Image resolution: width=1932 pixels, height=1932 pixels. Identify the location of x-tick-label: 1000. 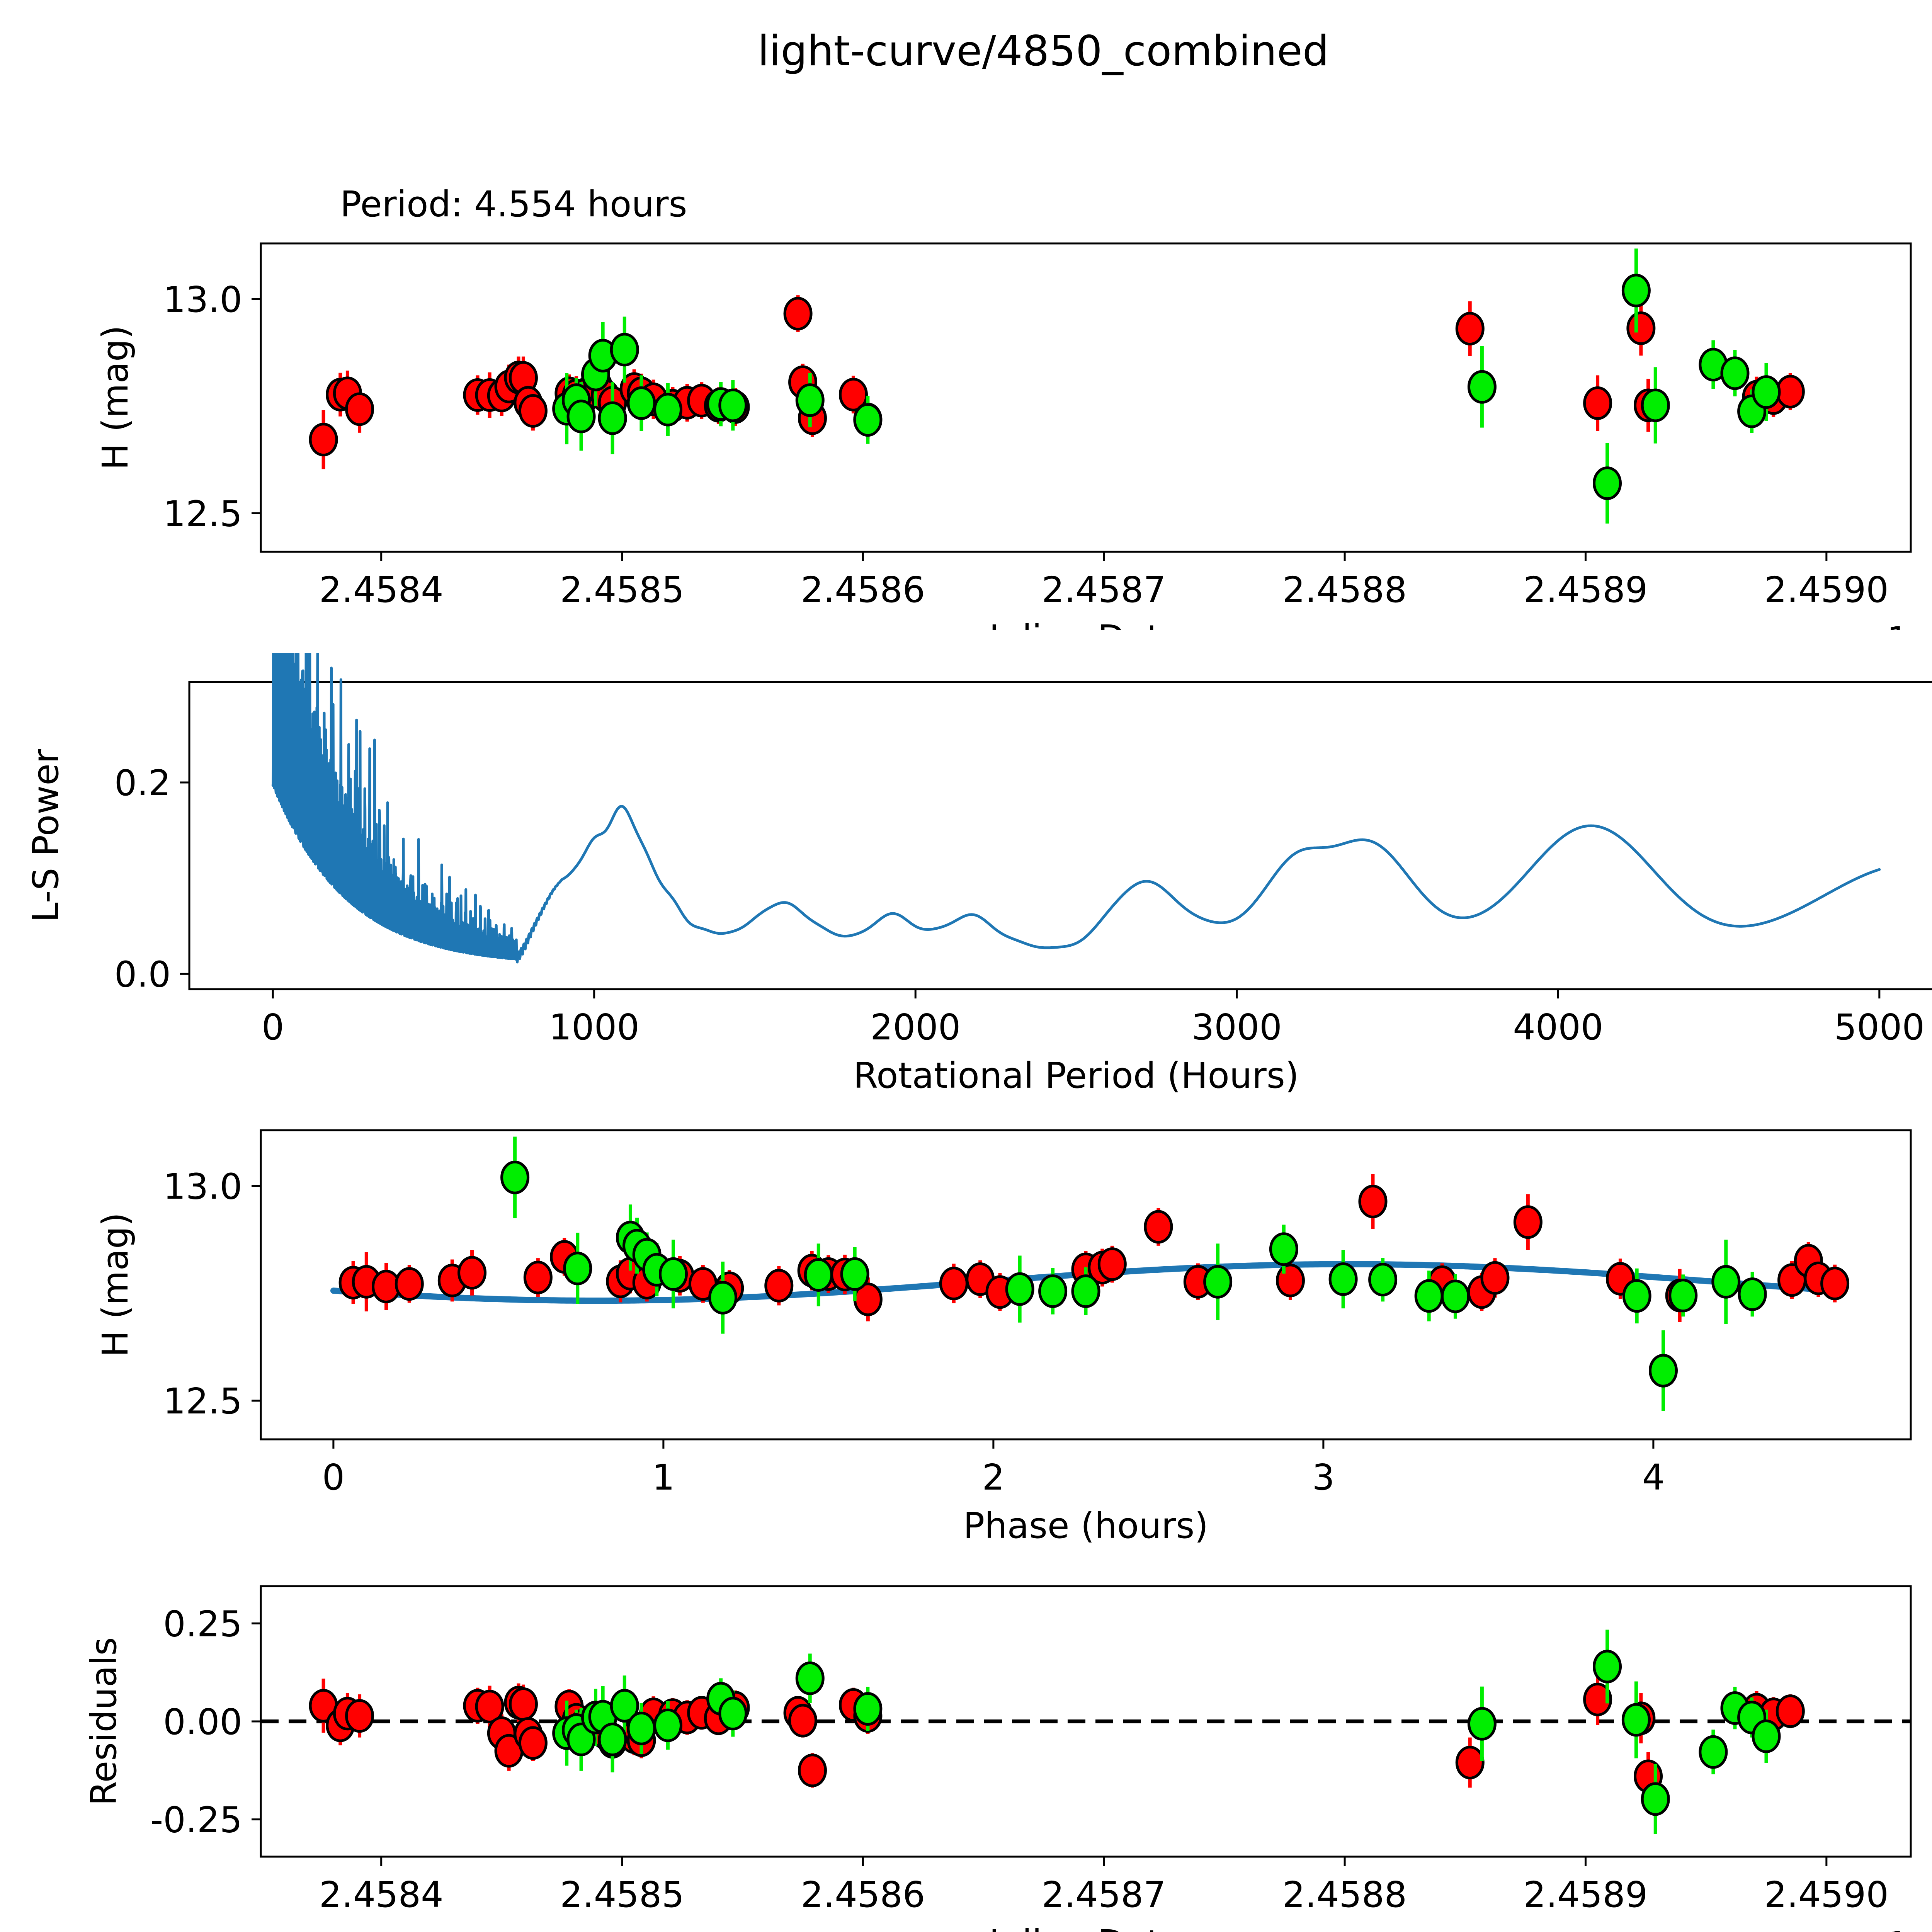
(594, 1028).